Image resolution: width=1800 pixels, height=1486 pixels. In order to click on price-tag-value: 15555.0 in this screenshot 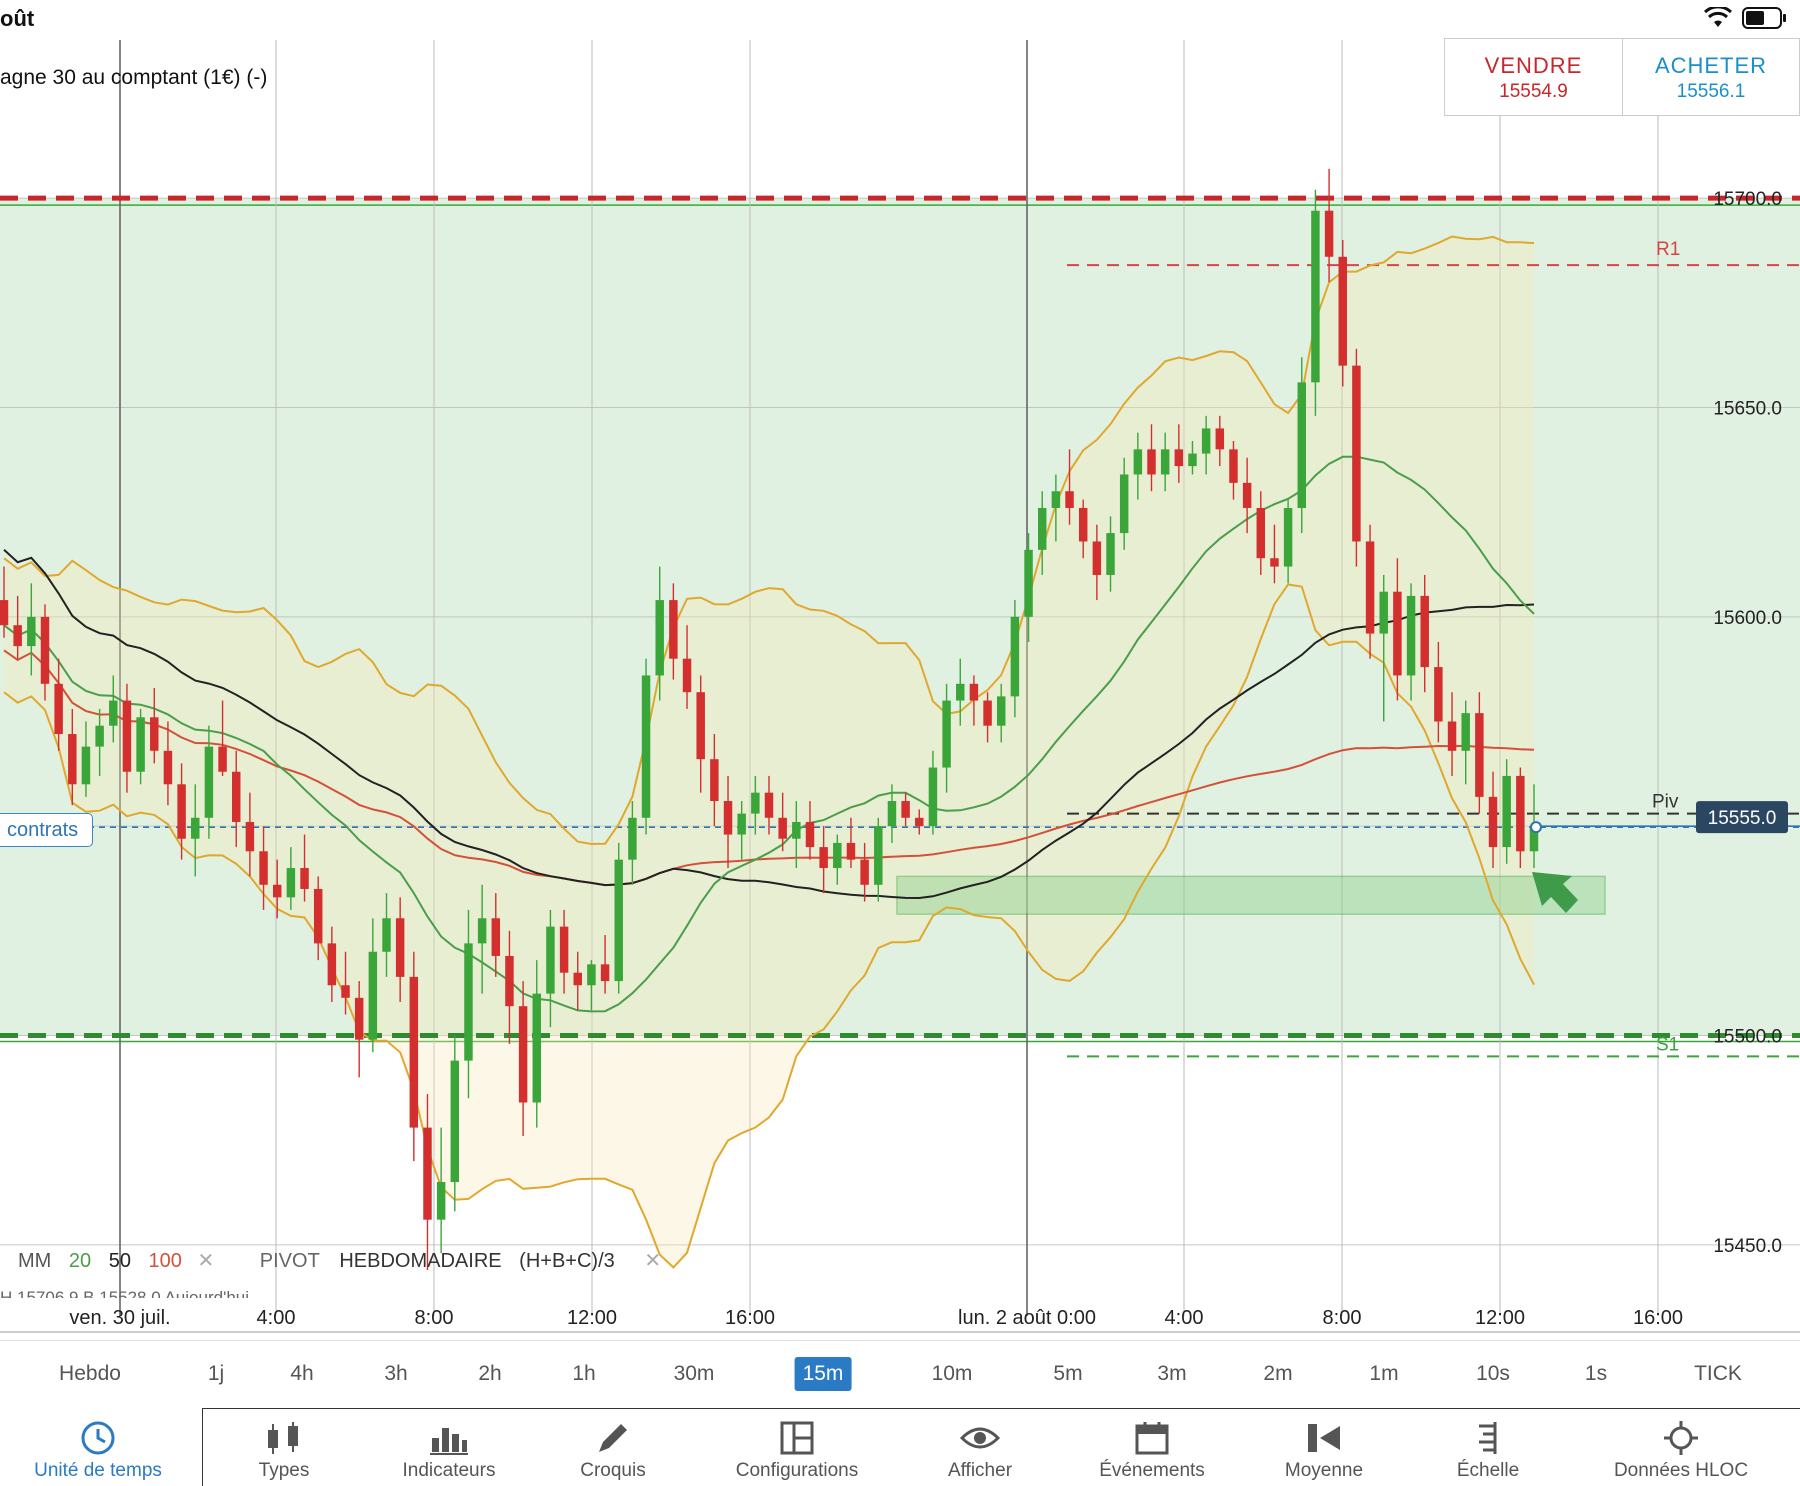, I will do `click(1742, 818)`.